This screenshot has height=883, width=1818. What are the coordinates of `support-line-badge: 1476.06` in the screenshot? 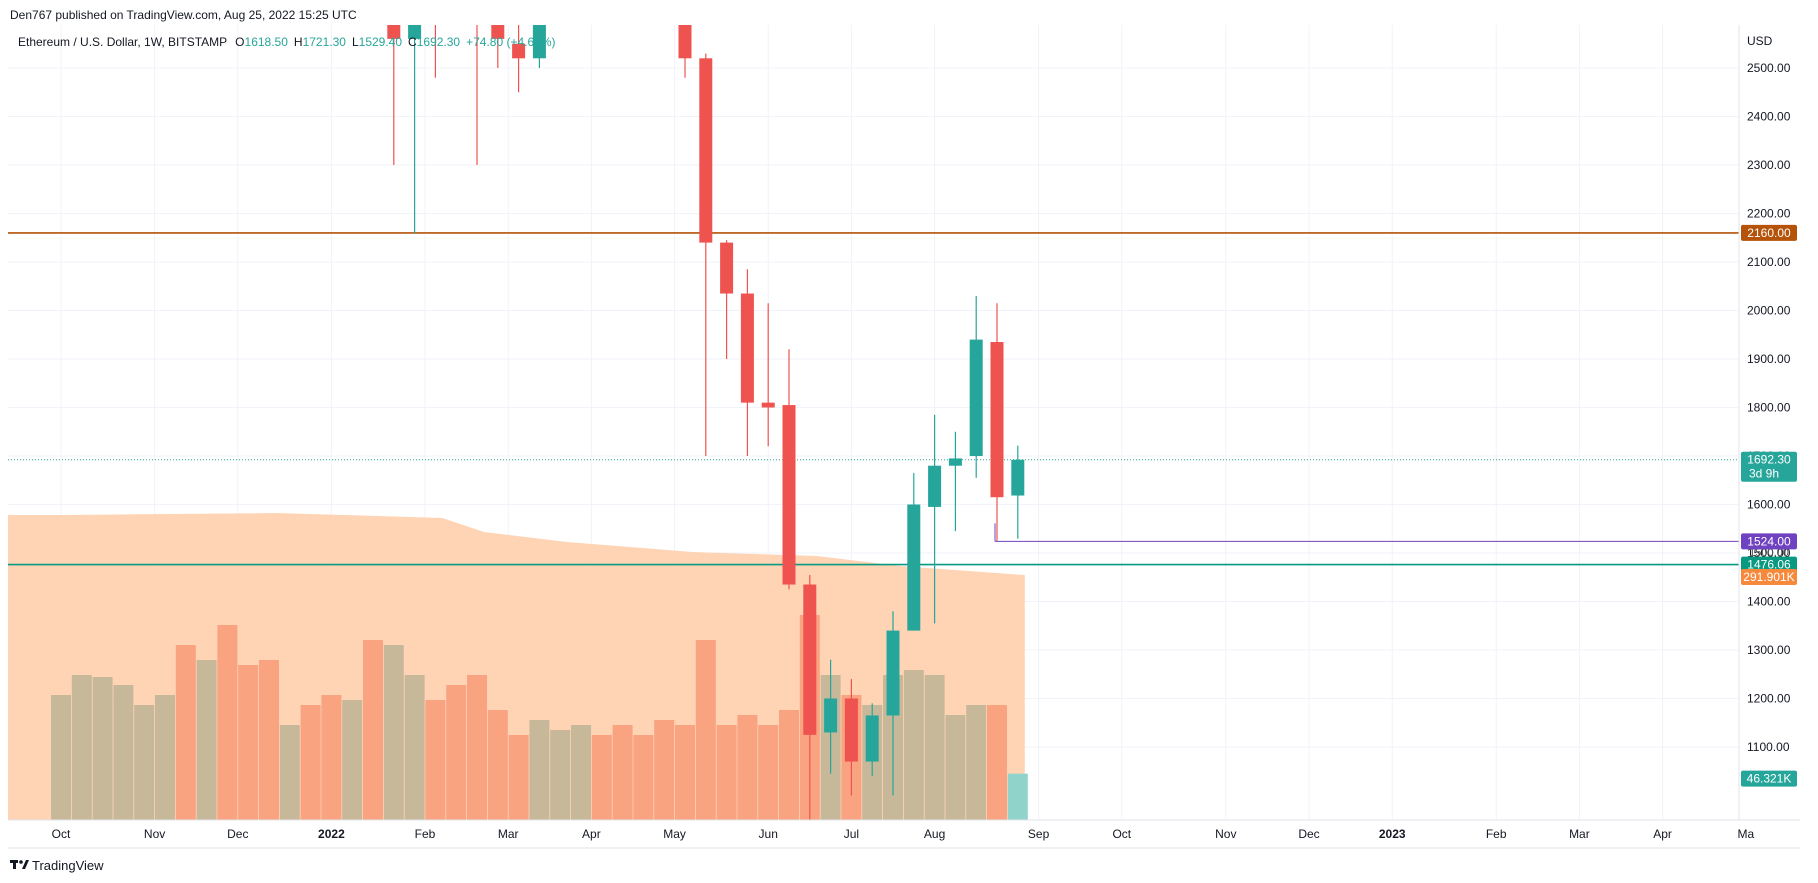 It's located at (1769, 564).